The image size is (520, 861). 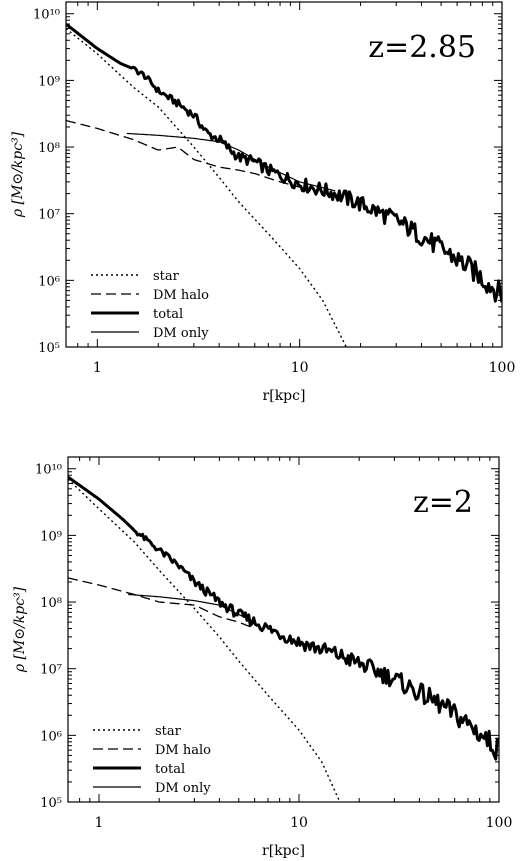 What do you see at coordinates (443, 502) in the screenshot?
I see `redshift-annotation: z=2` at bounding box center [443, 502].